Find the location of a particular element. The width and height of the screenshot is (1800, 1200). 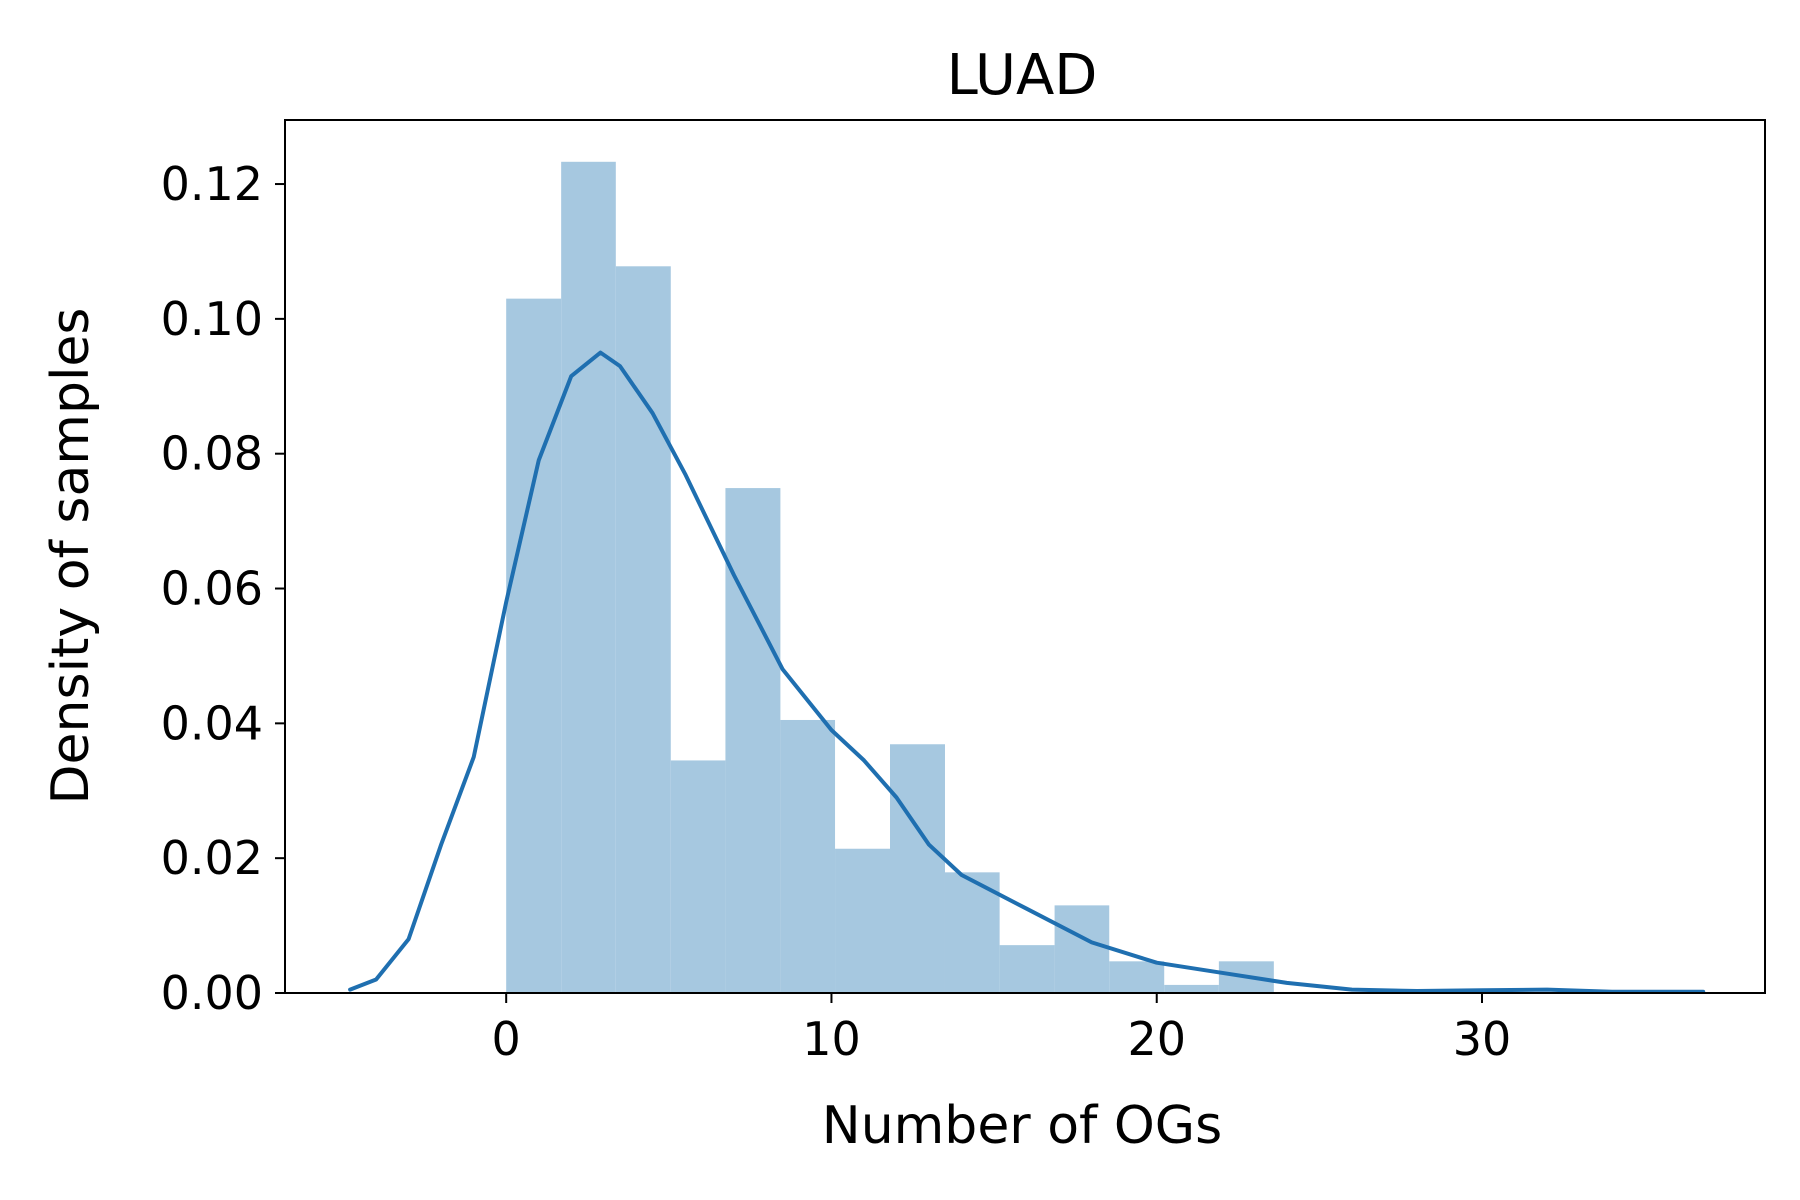

x-tick-label: 10 is located at coordinates (831, 1039).